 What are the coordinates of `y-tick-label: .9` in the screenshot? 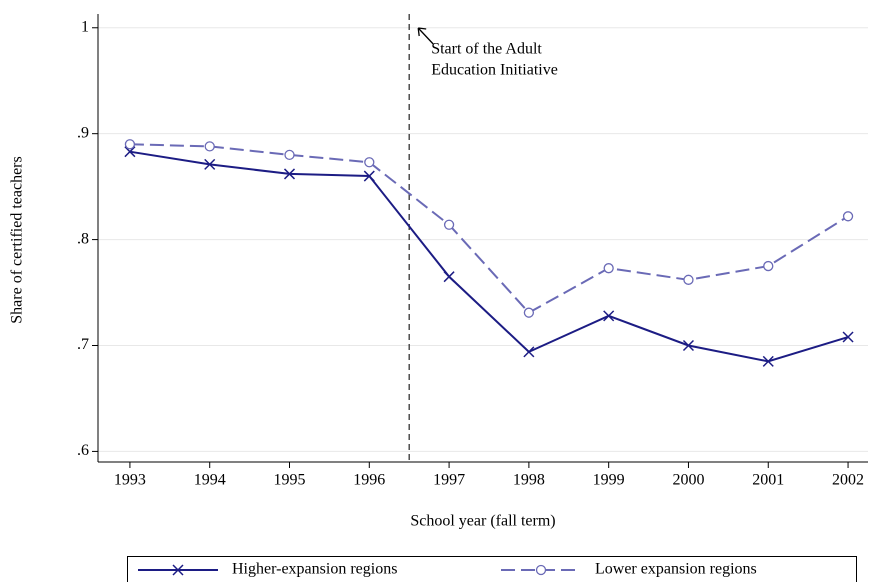 It's located at (83, 132).